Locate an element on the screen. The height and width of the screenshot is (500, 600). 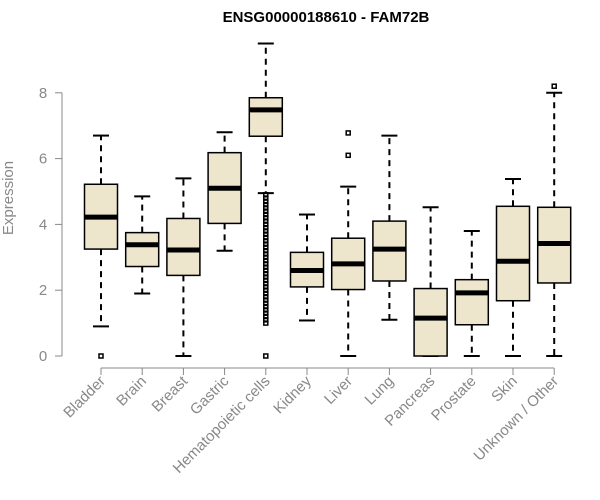
x-tick-label: Bladder is located at coordinates (84, 397).